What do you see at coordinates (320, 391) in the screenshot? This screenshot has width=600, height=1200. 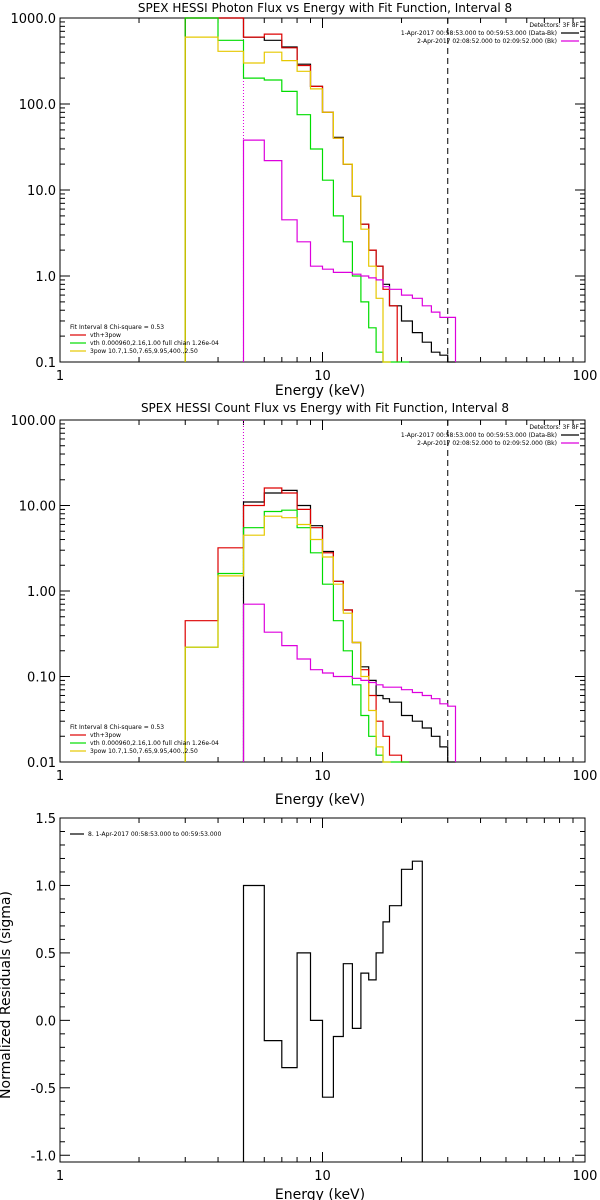 I see `photon-flux-xlabel: Energy (keV)` at bounding box center [320, 391].